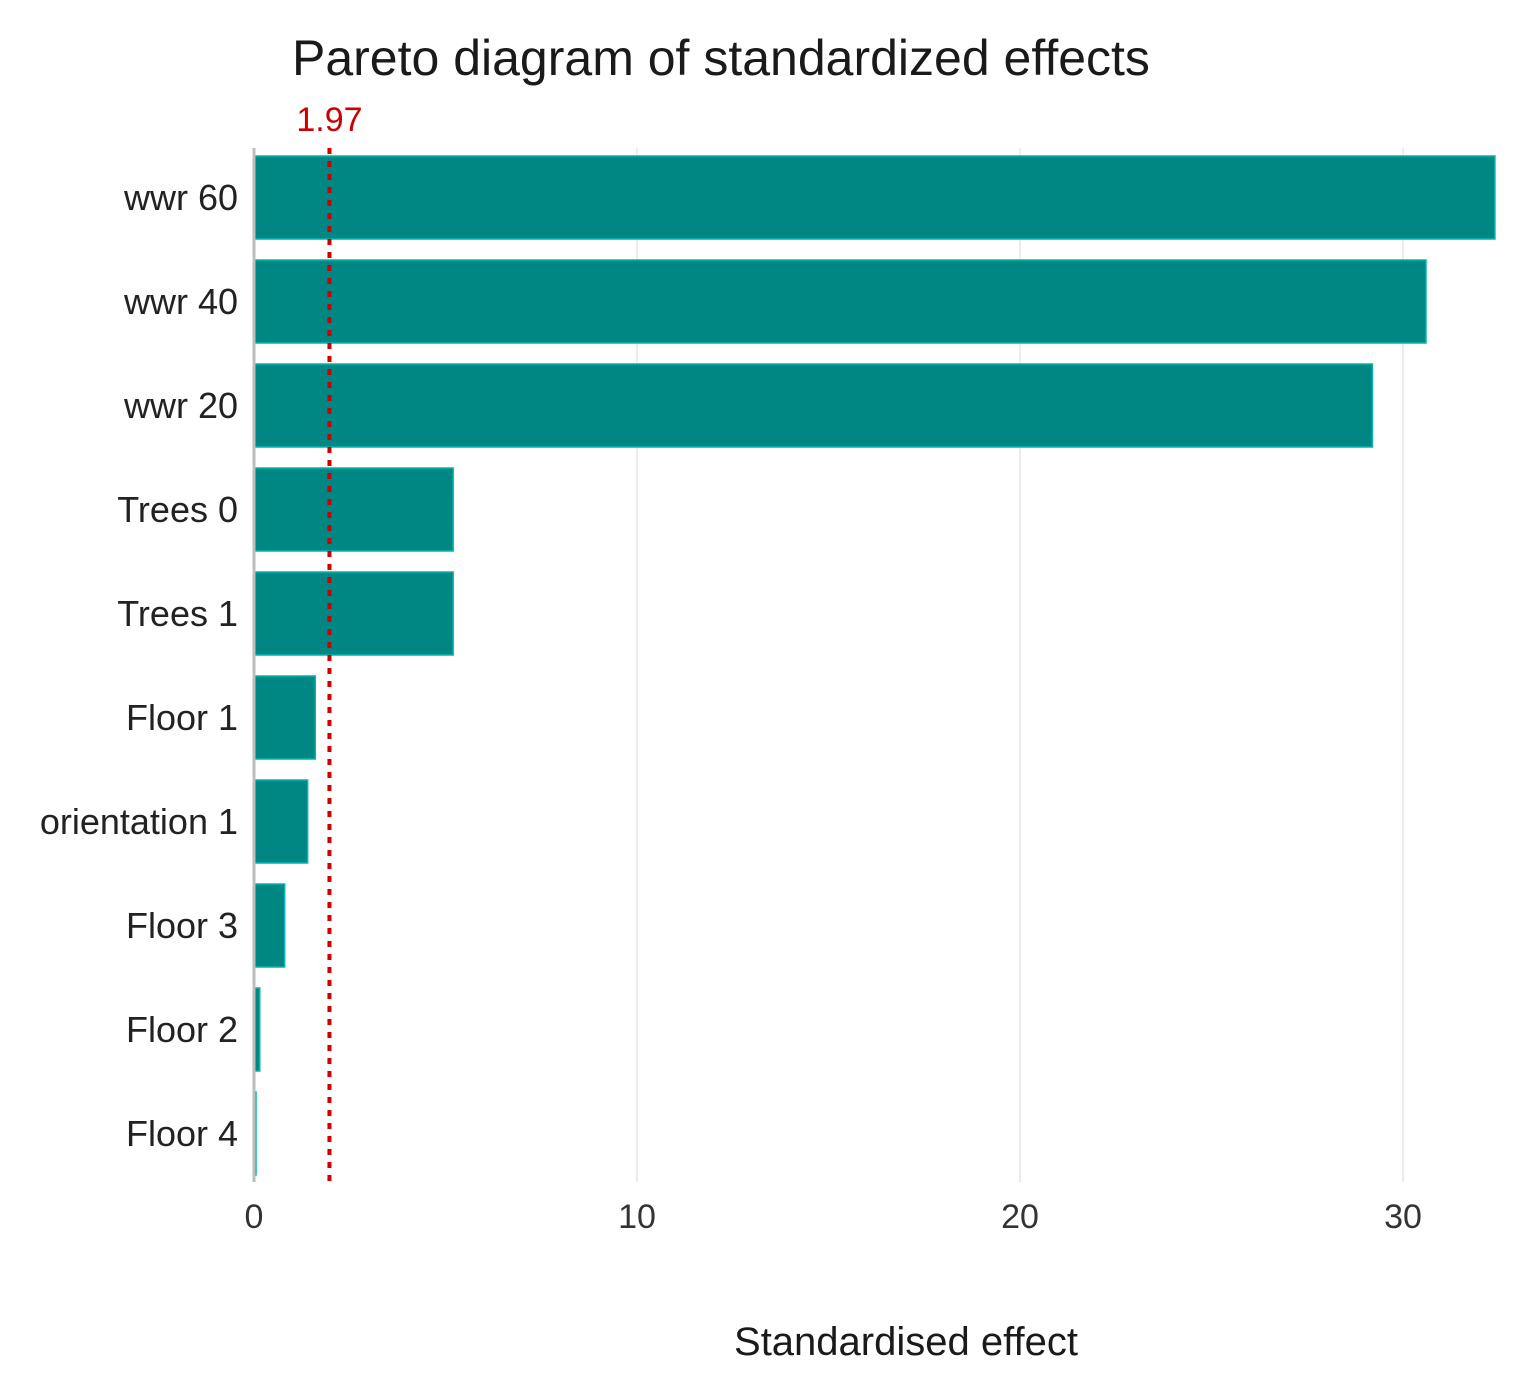 This screenshot has width=1521, height=1395. I want to click on x-axis-title: Standardised effect, so click(906, 1342).